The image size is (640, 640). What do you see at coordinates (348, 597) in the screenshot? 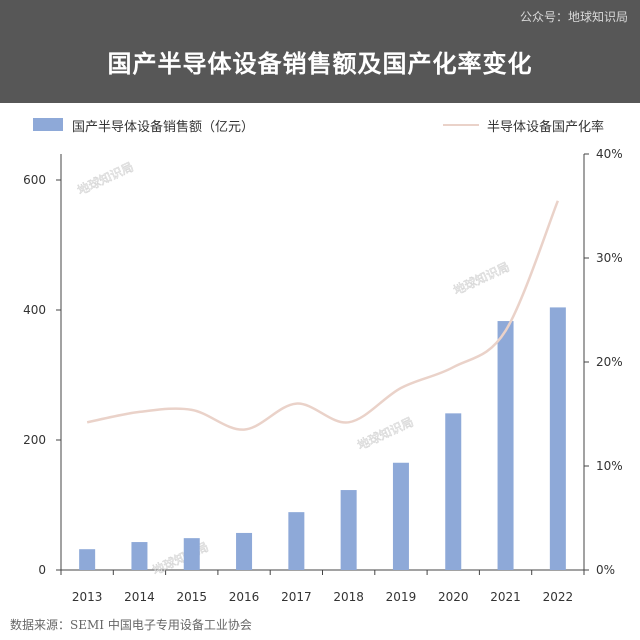
I see `x-tick-label: 2018` at bounding box center [348, 597].